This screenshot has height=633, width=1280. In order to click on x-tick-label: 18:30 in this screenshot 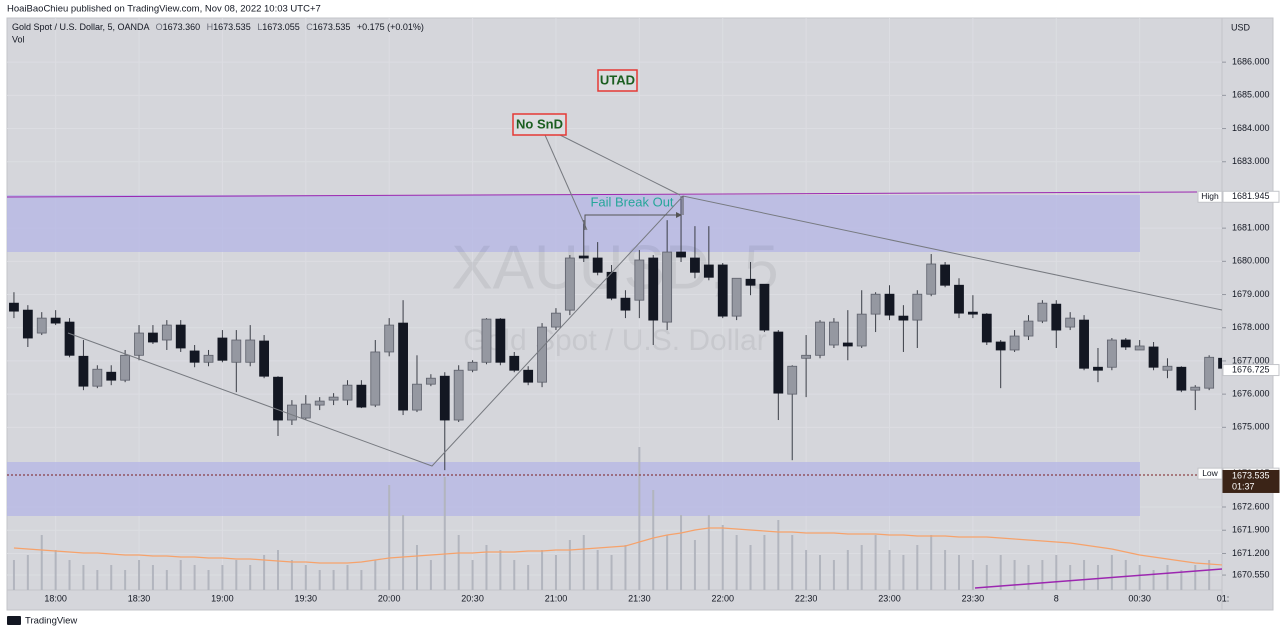, I will do `click(139, 598)`.